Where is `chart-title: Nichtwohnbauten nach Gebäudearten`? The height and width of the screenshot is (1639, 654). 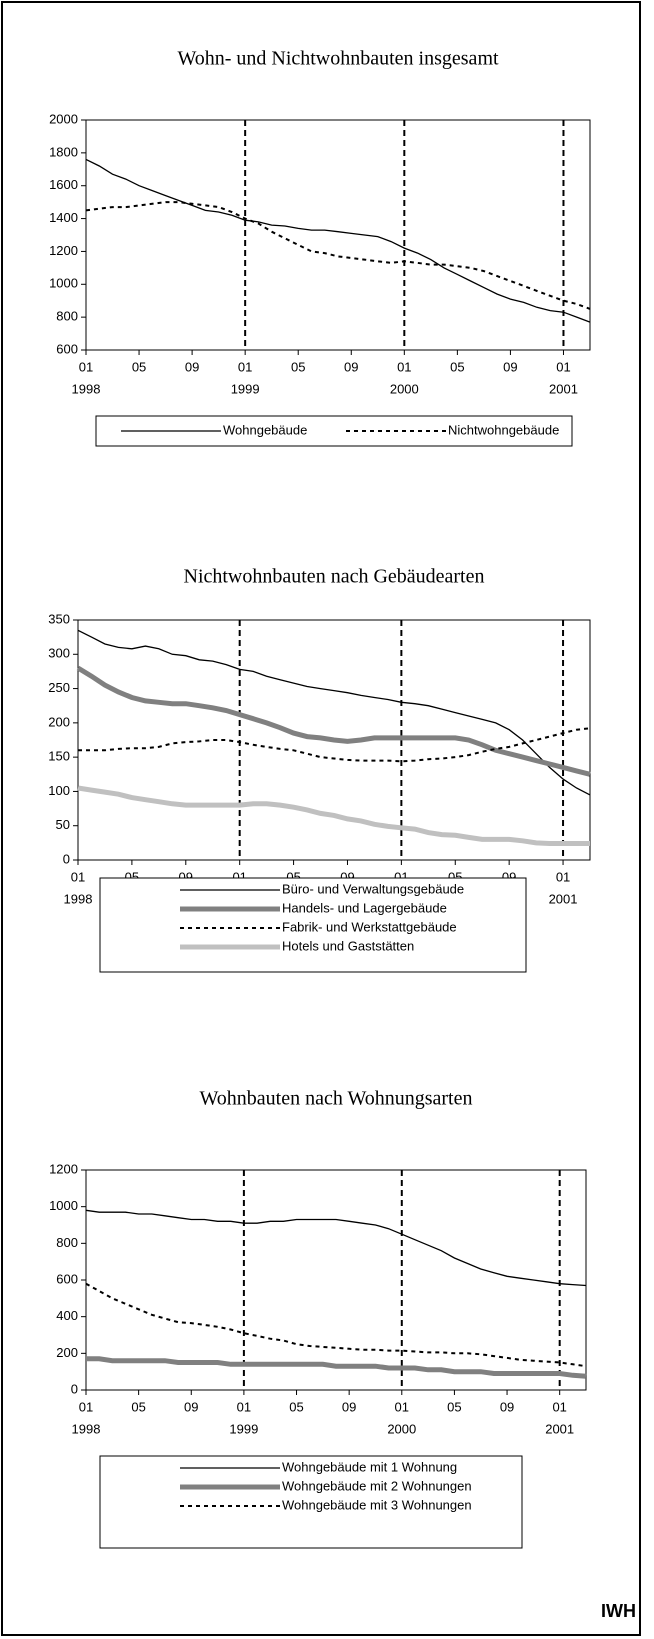
chart-title: Nichtwohnbauten nach Gebäudearten is located at coordinates (334, 577).